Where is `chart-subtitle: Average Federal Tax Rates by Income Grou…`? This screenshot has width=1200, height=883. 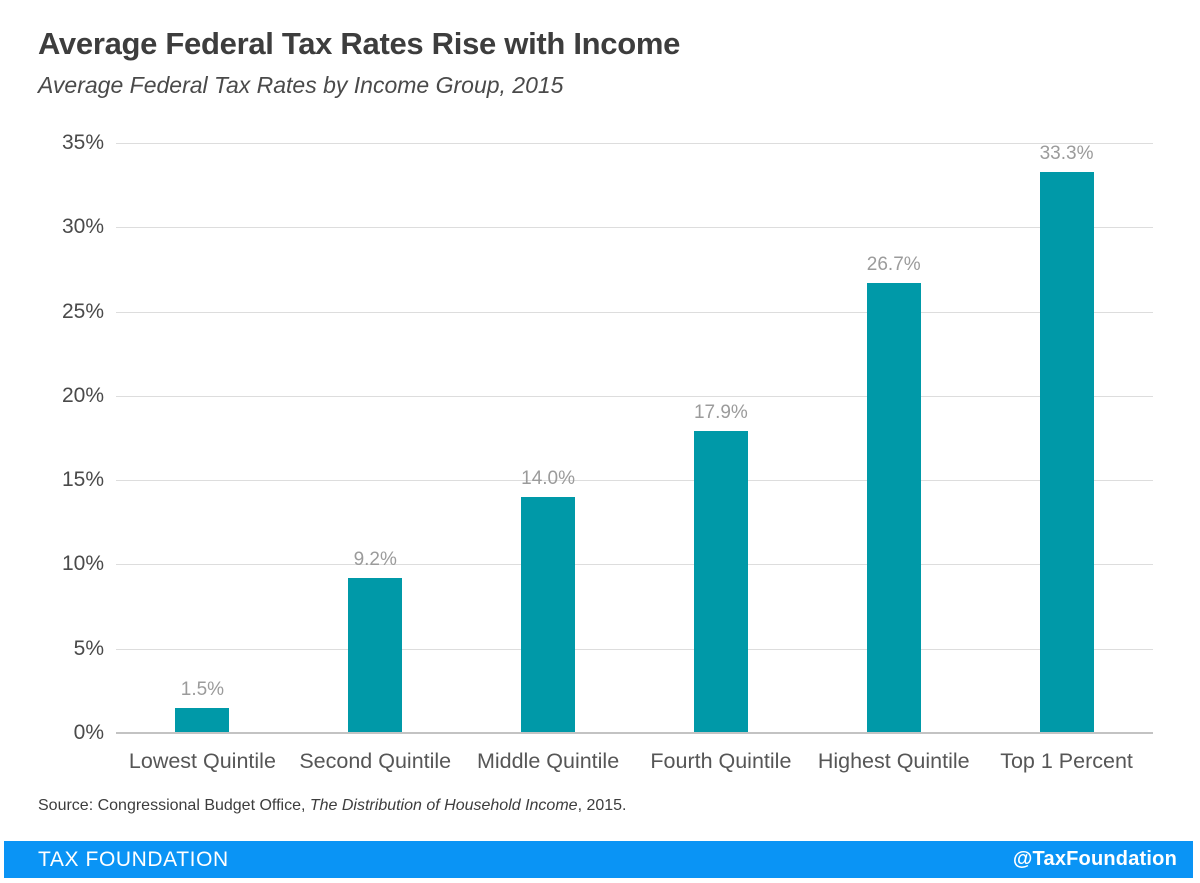
chart-subtitle: Average Federal Tax Rates by Income Grou… is located at coordinates (301, 85).